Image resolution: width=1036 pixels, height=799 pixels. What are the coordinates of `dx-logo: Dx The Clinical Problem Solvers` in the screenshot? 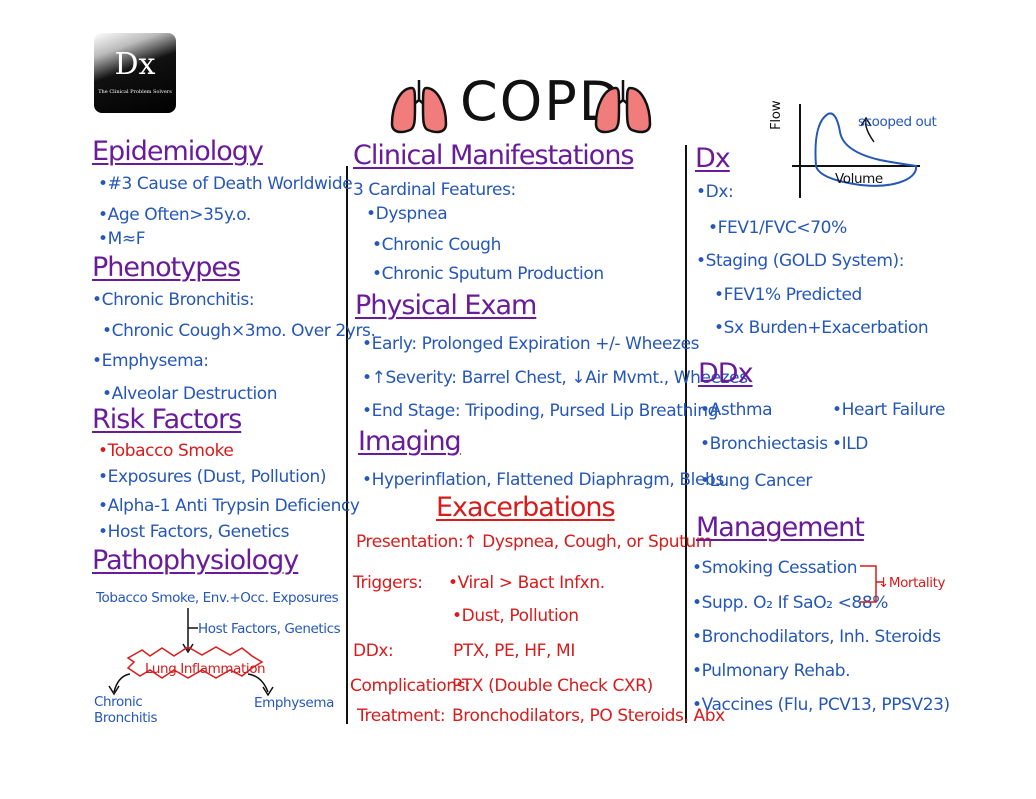 It's located at (135, 73).